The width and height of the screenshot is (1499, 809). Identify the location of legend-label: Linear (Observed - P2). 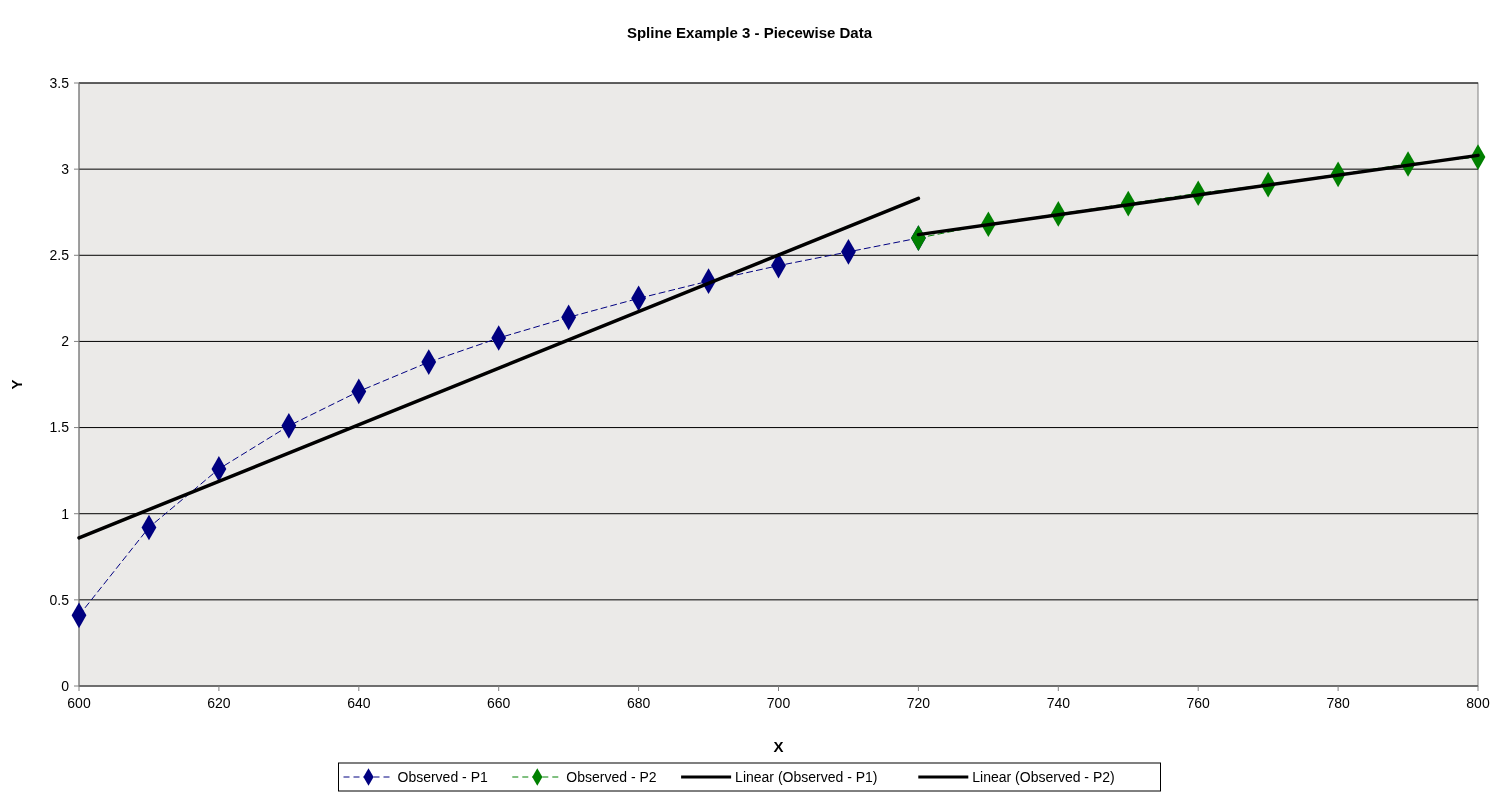
(1043, 776).